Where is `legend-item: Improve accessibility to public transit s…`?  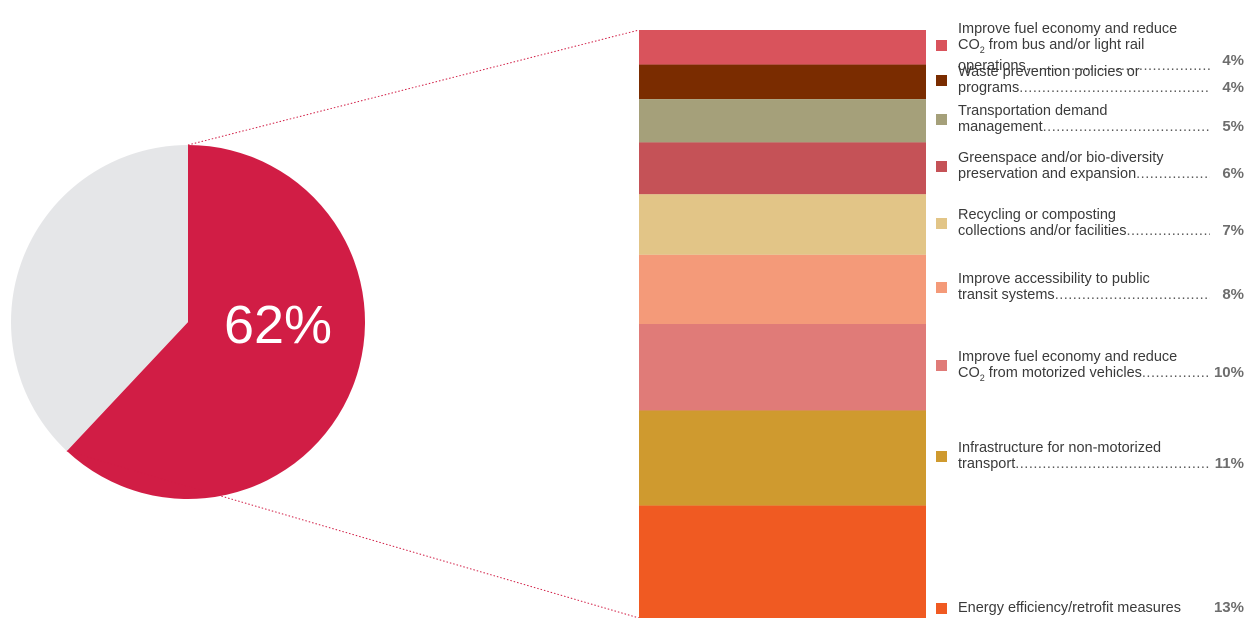
legend-item: Improve accessibility to public transit s… is located at coordinates (1092, 287).